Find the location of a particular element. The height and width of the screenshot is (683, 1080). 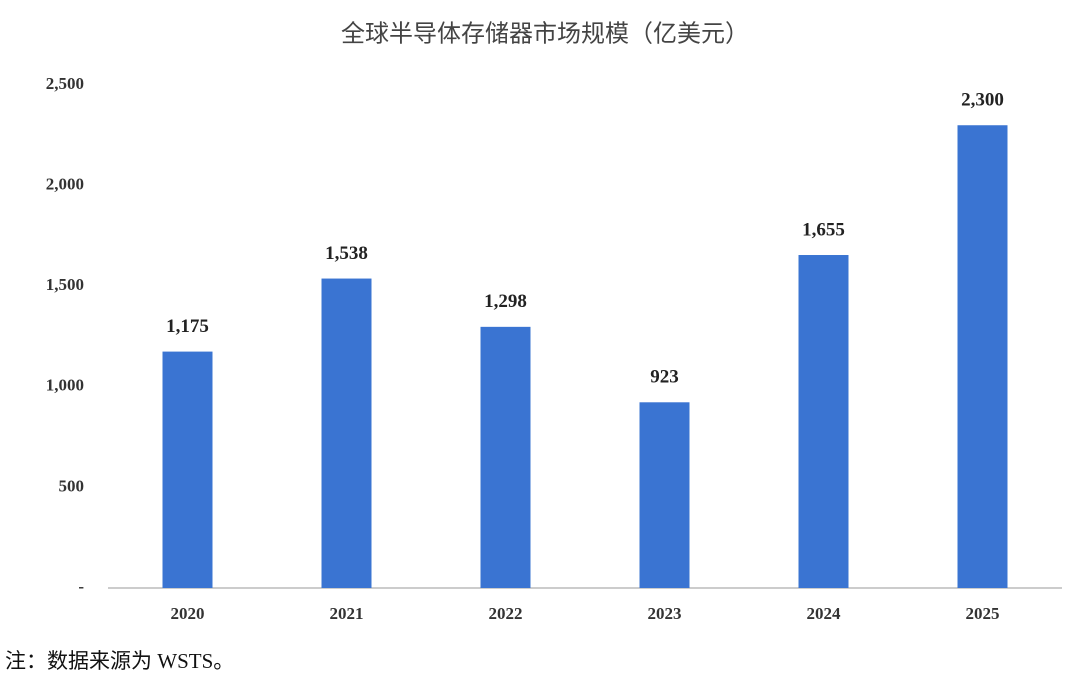

value-label: 1,175 is located at coordinates (187, 326).